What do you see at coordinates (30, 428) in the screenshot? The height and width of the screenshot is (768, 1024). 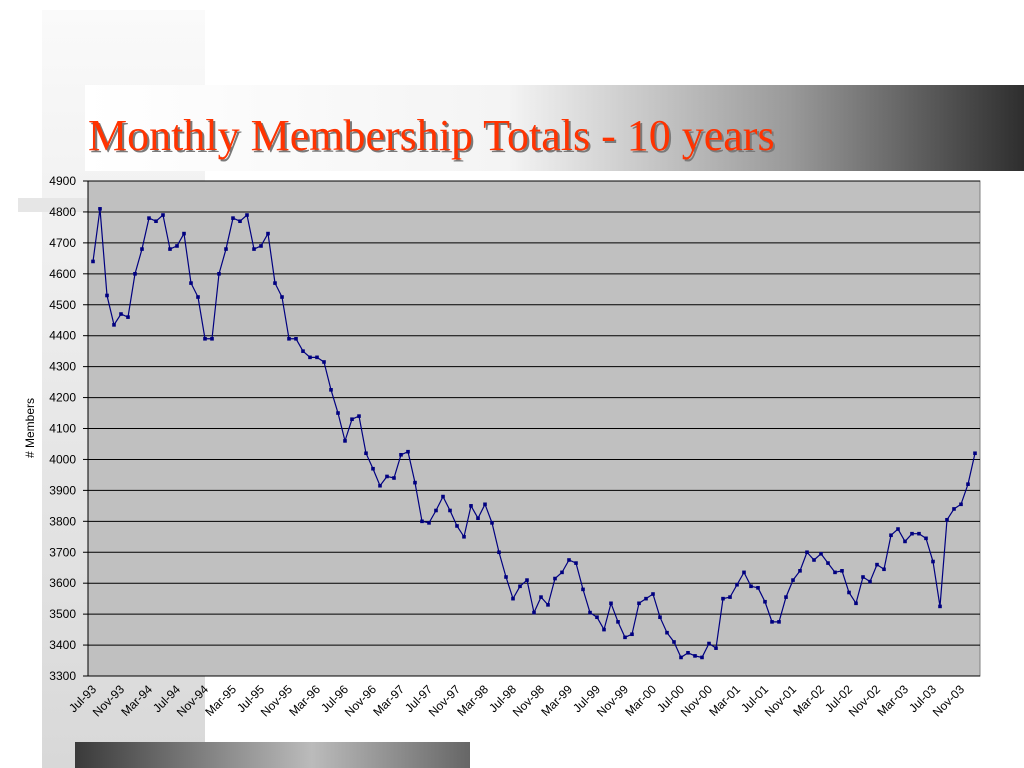 I see `y-axis-label: # Members` at bounding box center [30, 428].